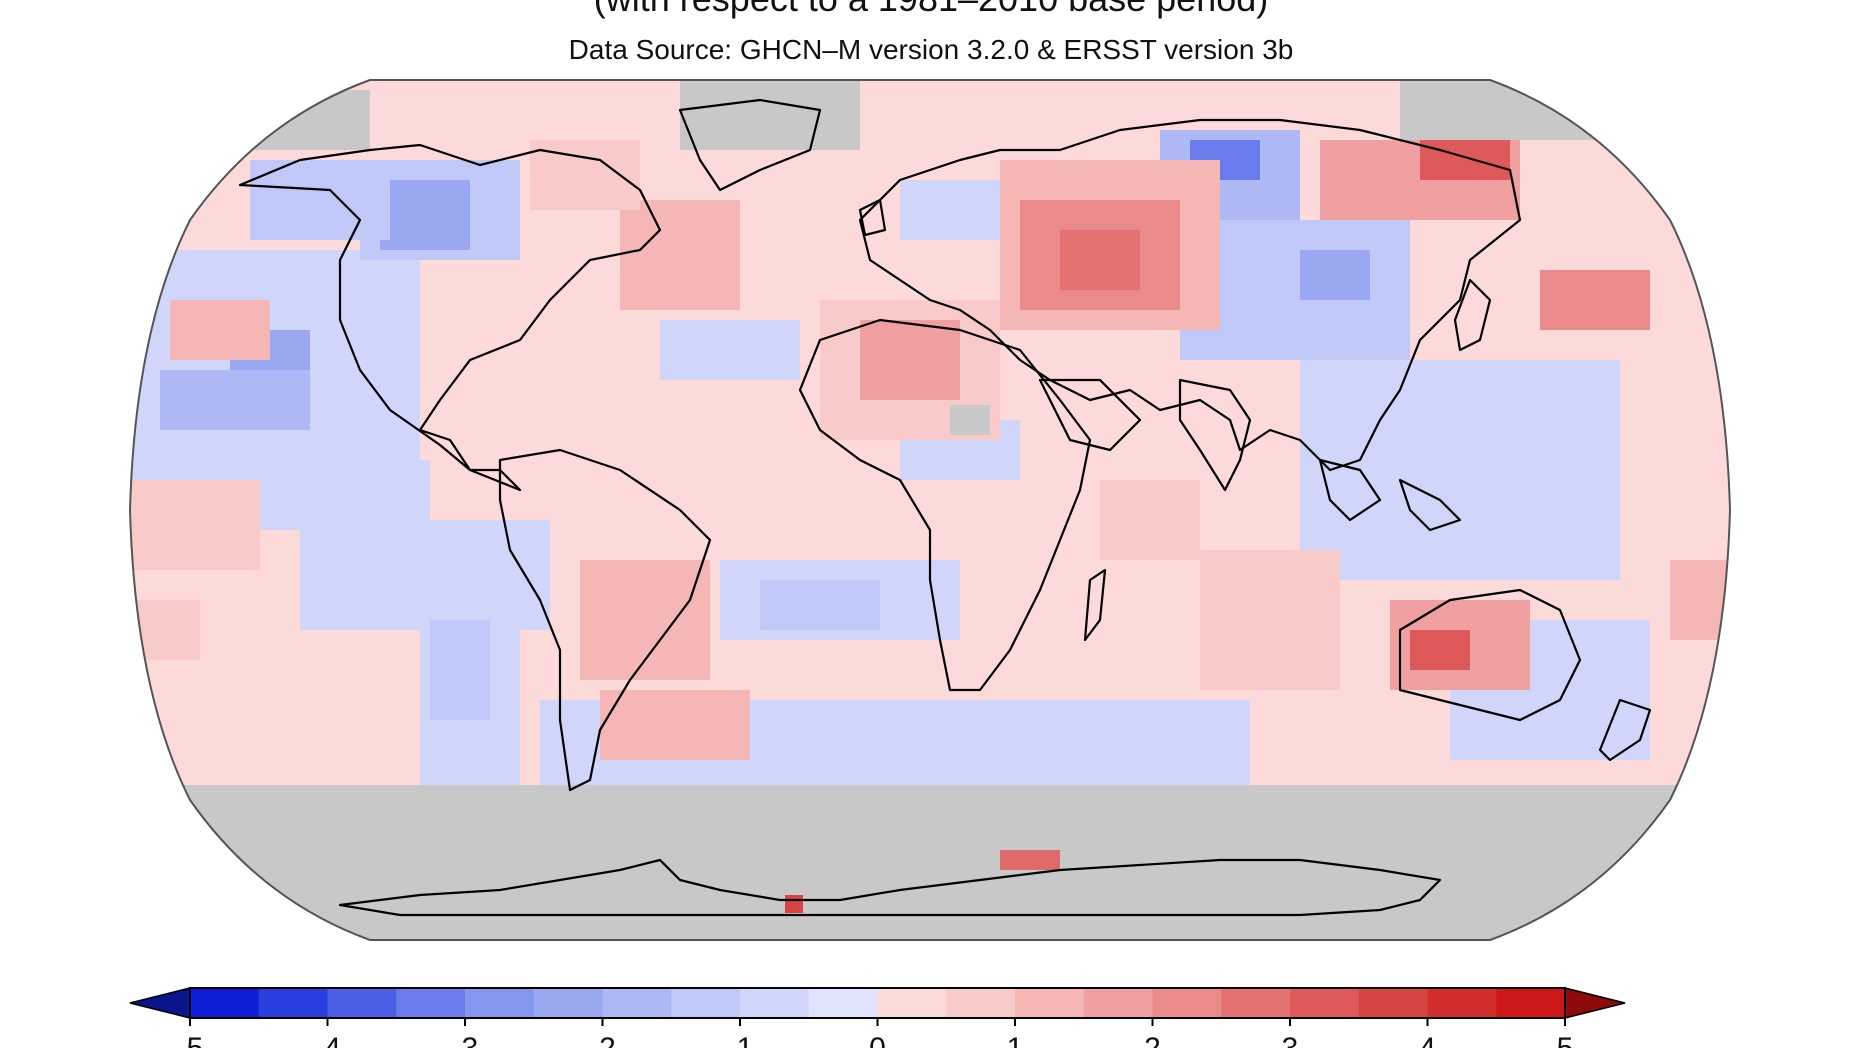  I want to click on japan-coast, so click(1472, 315).